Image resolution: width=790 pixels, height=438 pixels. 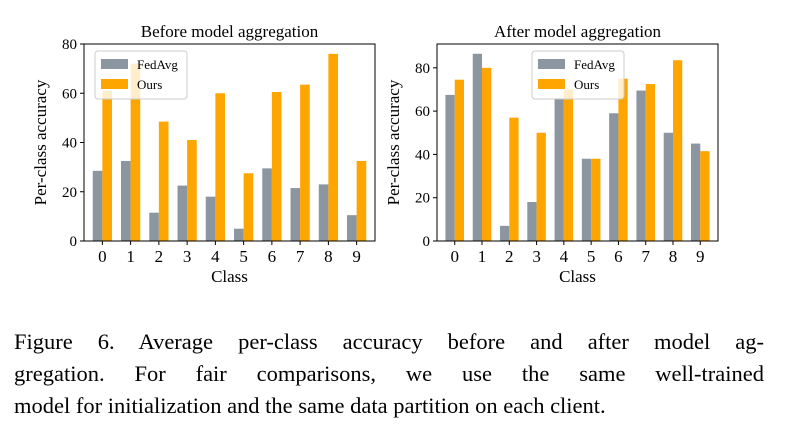 What do you see at coordinates (230, 31) in the screenshot?
I see `chart-title: Before model aggregation` at bounding box center [230, 31].